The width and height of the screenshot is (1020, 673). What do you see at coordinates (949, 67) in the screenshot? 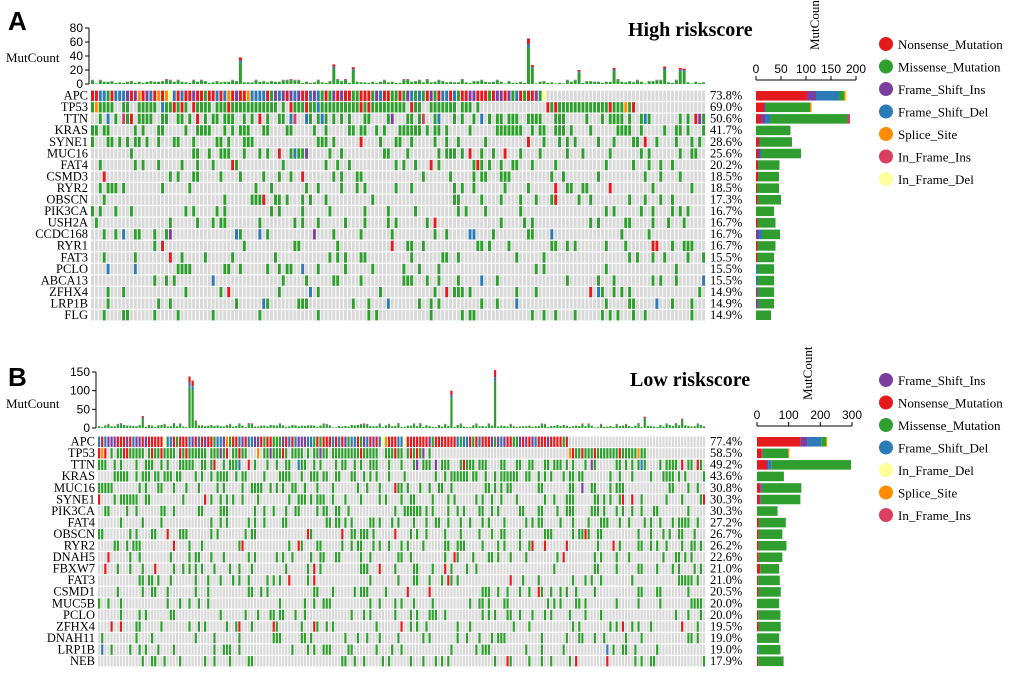
I see `legend-label-missense-mutation: Missense_Mutation` at bounding box center [949, 67].